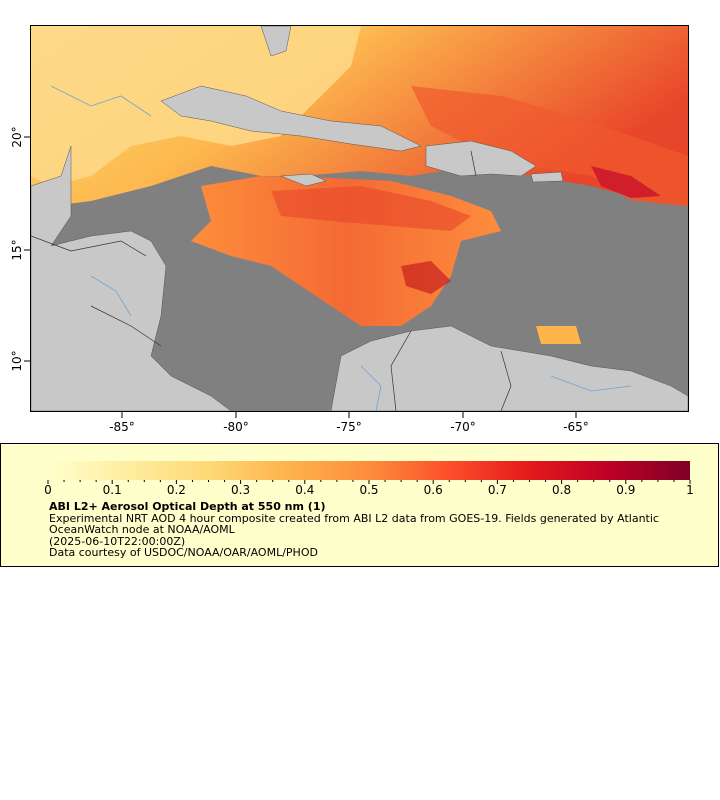 The width and height of the screenshot is (720, 800). Describe the element at coordinates (463, 427) in the screenshot. I see `x-tick-label: -70°` at that location.